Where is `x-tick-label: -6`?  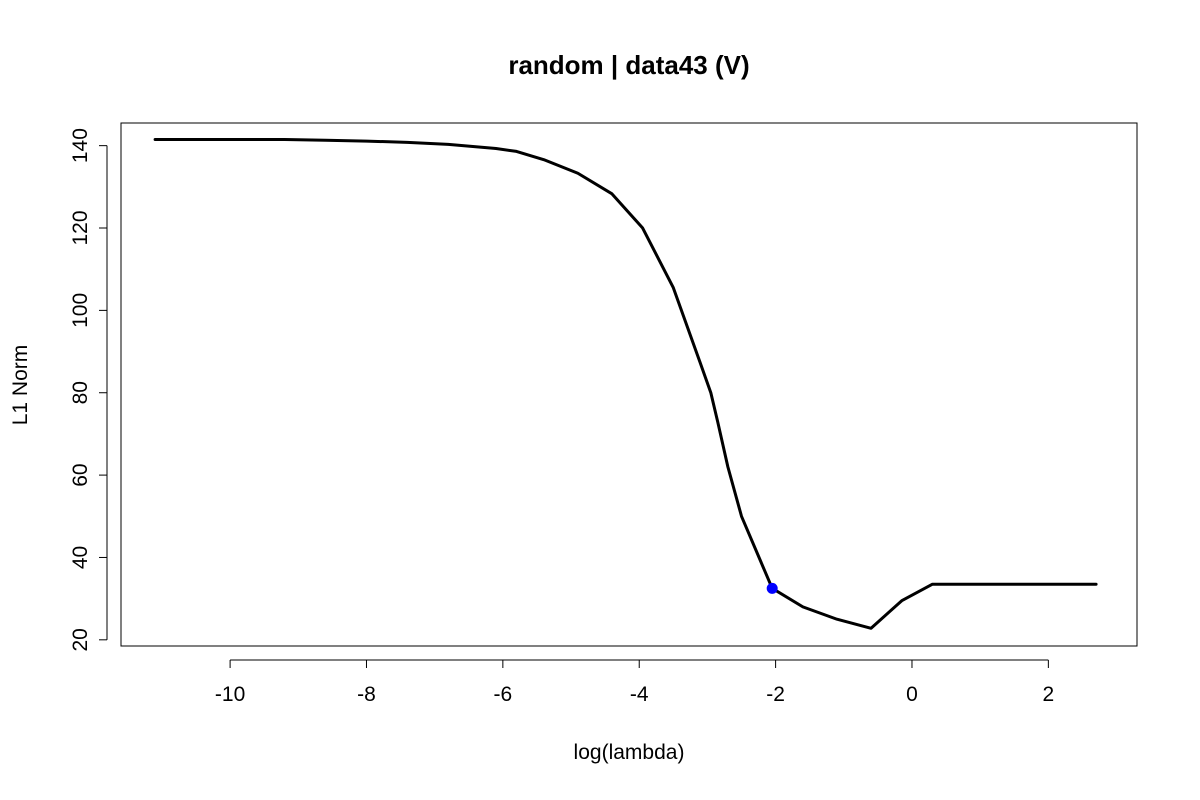 x-tick-label: -6 is located at coordinates (503, 694).